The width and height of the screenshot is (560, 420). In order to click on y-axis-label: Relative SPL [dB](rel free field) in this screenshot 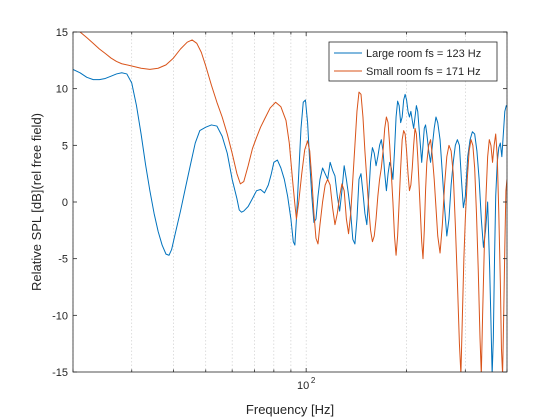, I will do `click(36, 202)`.